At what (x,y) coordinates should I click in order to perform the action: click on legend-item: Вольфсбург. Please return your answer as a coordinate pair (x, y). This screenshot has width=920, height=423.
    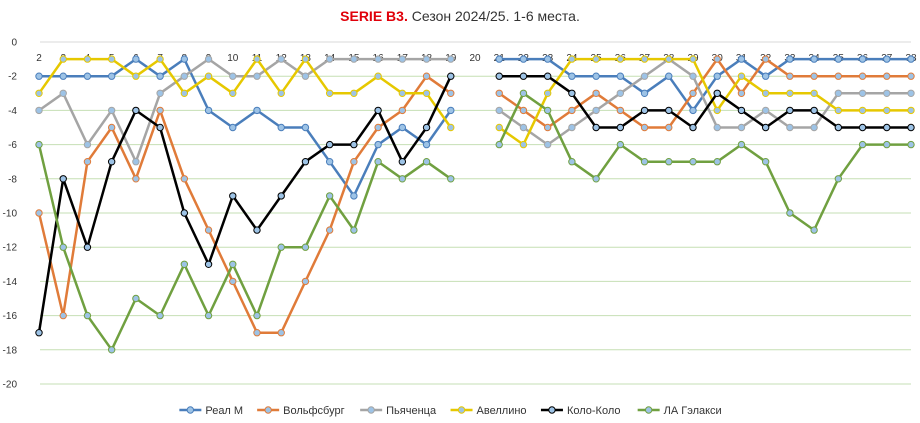
    Looking at the image, I should click on (301, 411).